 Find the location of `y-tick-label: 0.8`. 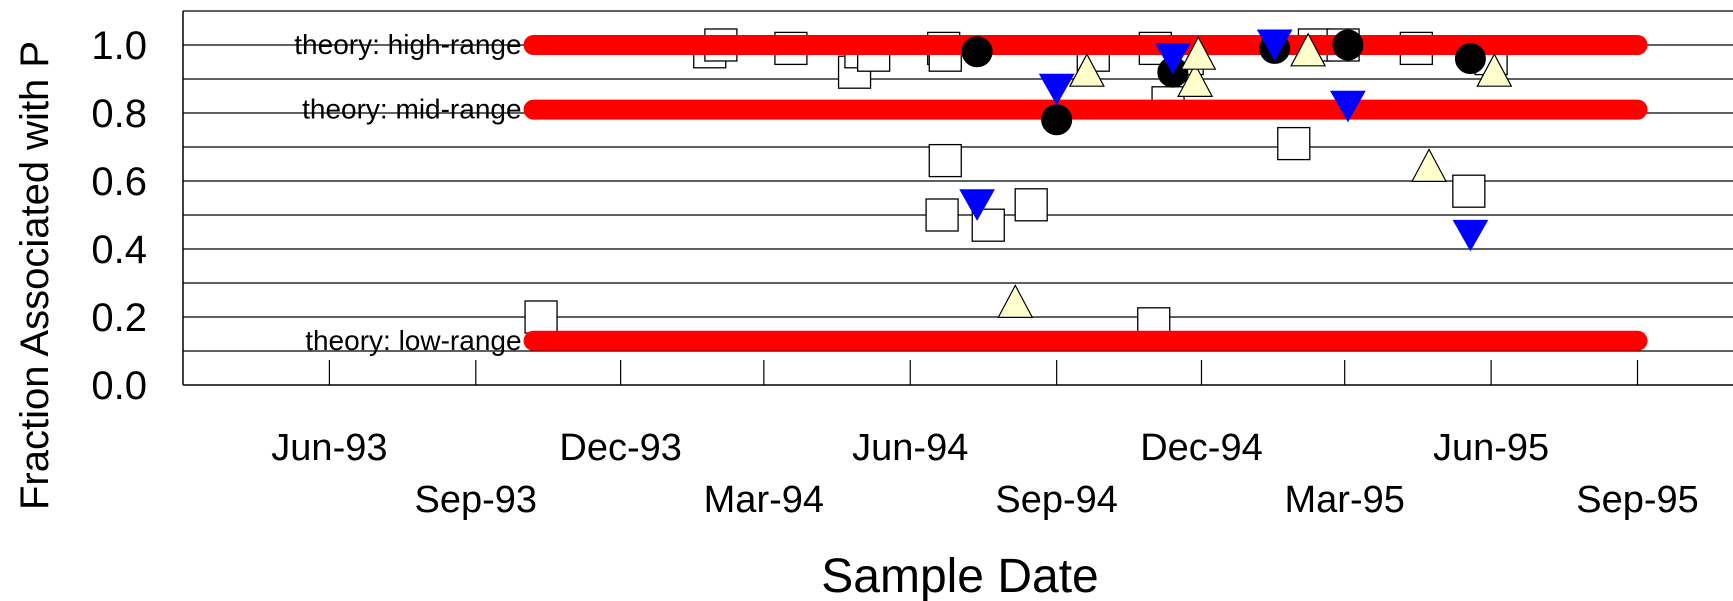

y-tick-label: 0.8 is located at coordinates (119, 114).